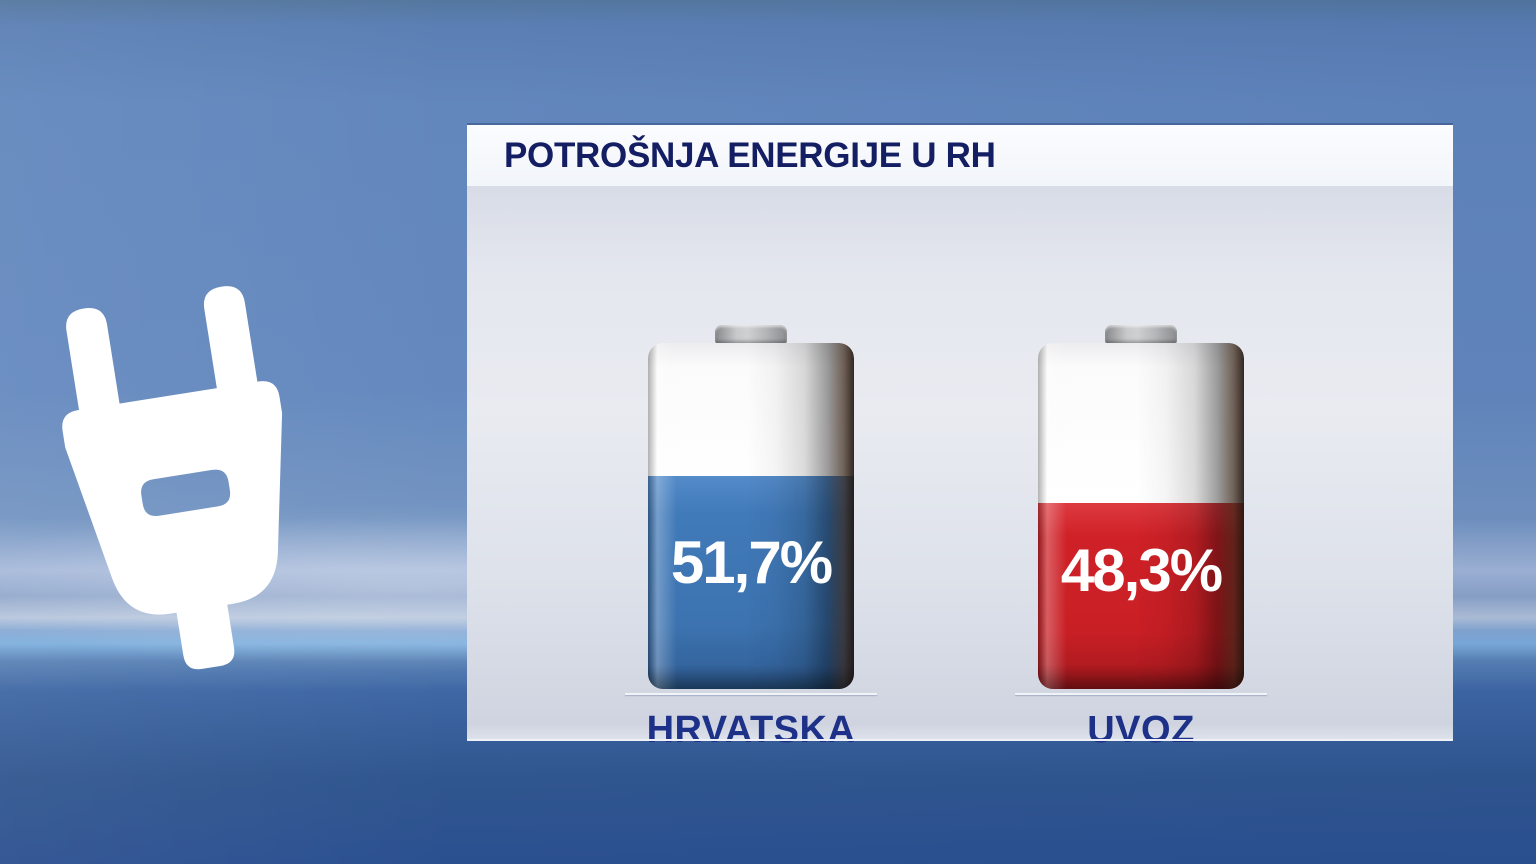 Image resolution: width=1536 pixels, height=864 pixels. I want to click on battery-value-hrvatska: 51,7%, so click(751, 562).